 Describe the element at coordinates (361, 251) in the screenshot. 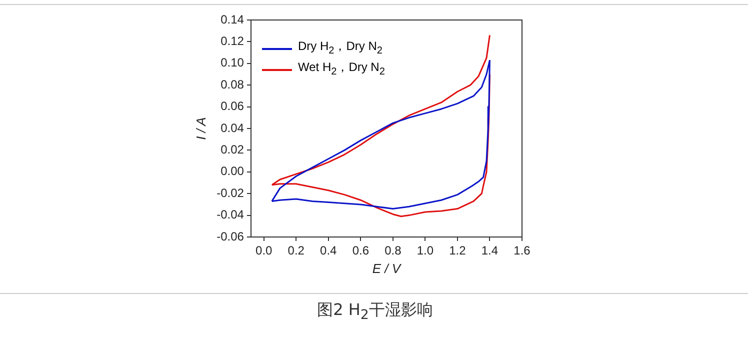

I see `x-tick-label: 0.6` at that location.